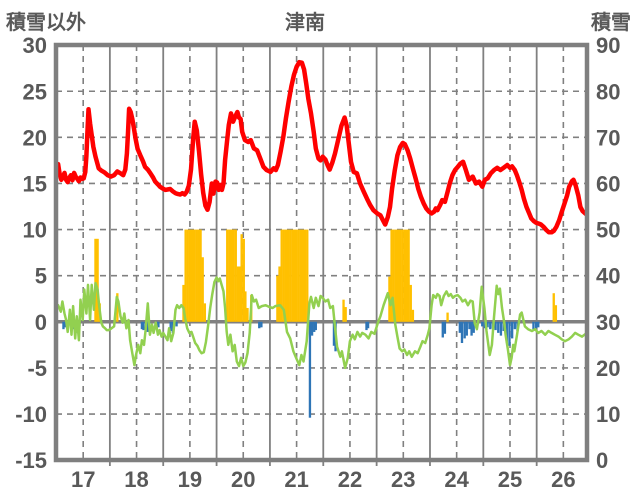  Describe the element at coordinates (31, 460) in the screenshot. I see `left-axis-tick-label: -15` at that location.